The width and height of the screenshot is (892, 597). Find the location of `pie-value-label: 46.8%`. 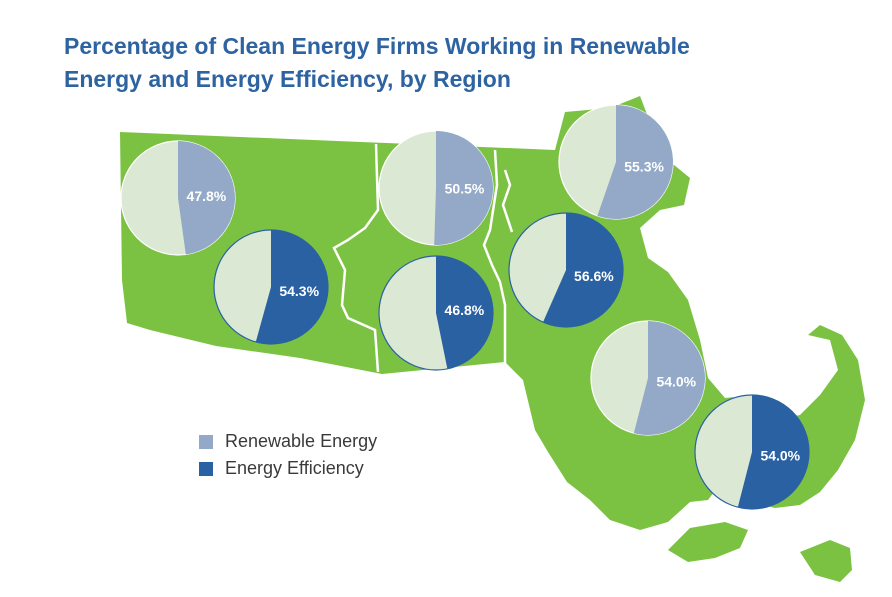

pie-value-label: 46.8% is located at coordinates (465, 310).